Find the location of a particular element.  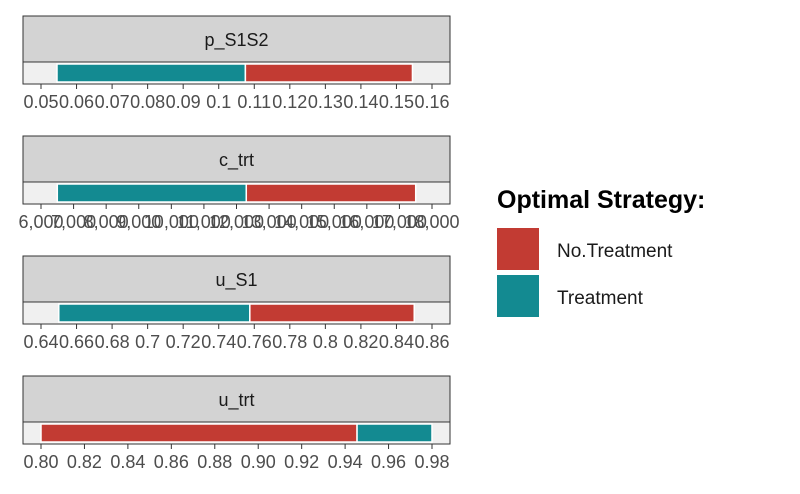

x-tick-label: 0.8 is located at coordinates (325, 342).